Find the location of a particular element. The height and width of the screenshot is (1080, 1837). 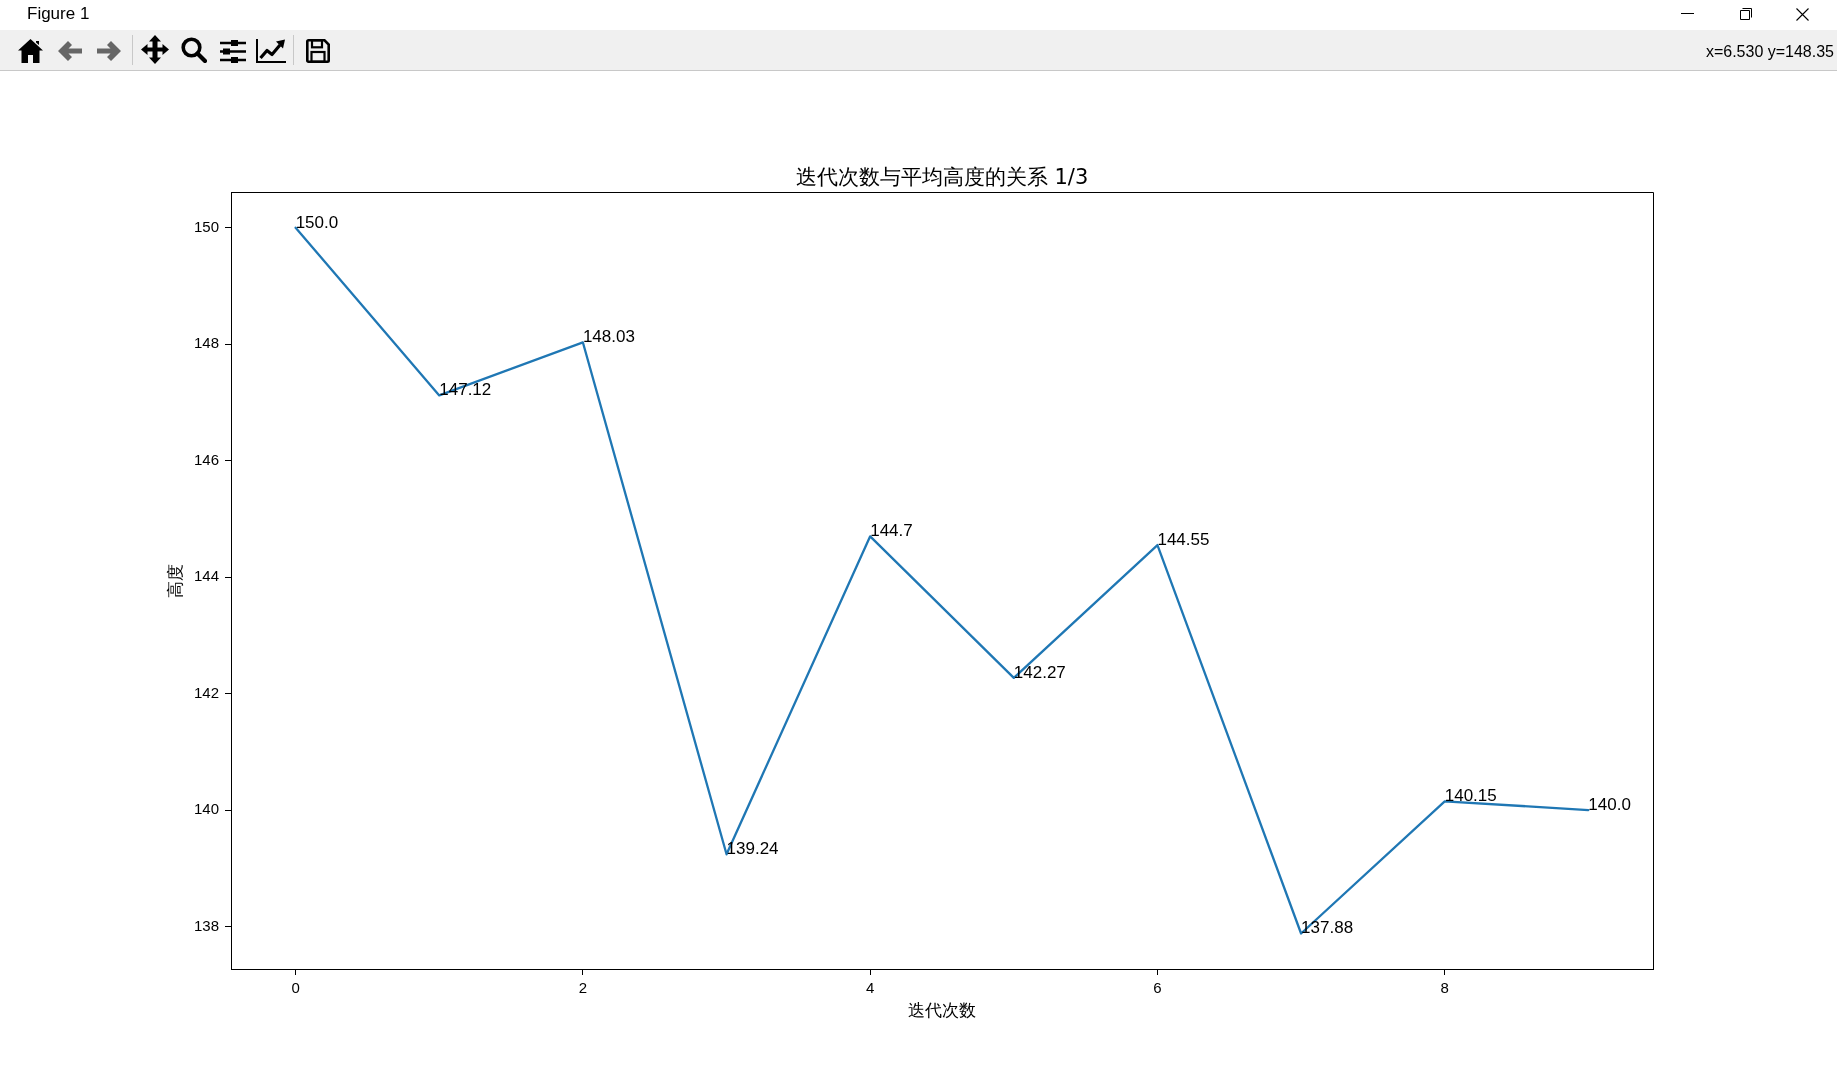

data-label: 144.7 is located at coordinates (891, 531).